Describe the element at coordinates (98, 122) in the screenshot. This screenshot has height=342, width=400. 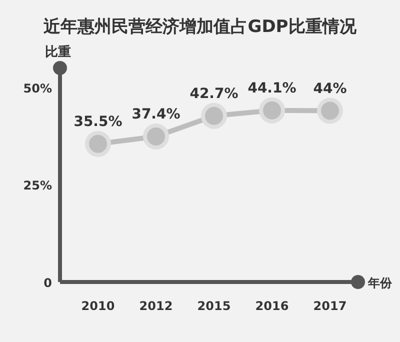
I see `data-label: 35.5%` at that location.